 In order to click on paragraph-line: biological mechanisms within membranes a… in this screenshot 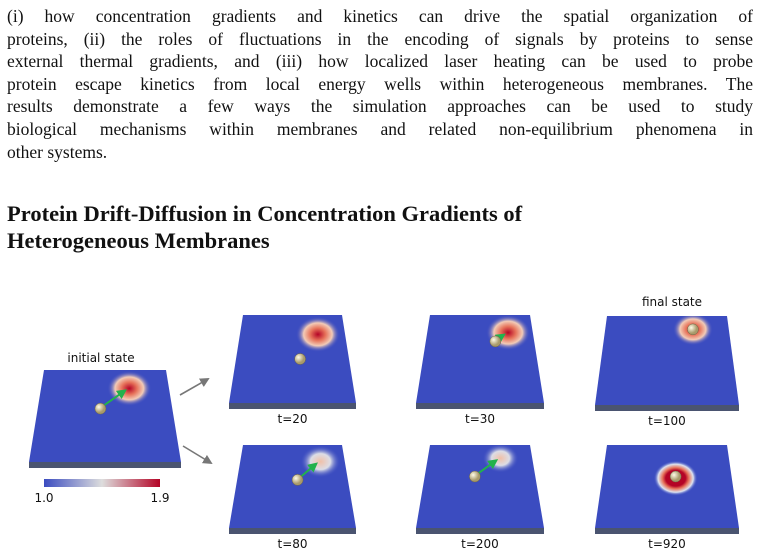, I will do `click(380, 128)`.